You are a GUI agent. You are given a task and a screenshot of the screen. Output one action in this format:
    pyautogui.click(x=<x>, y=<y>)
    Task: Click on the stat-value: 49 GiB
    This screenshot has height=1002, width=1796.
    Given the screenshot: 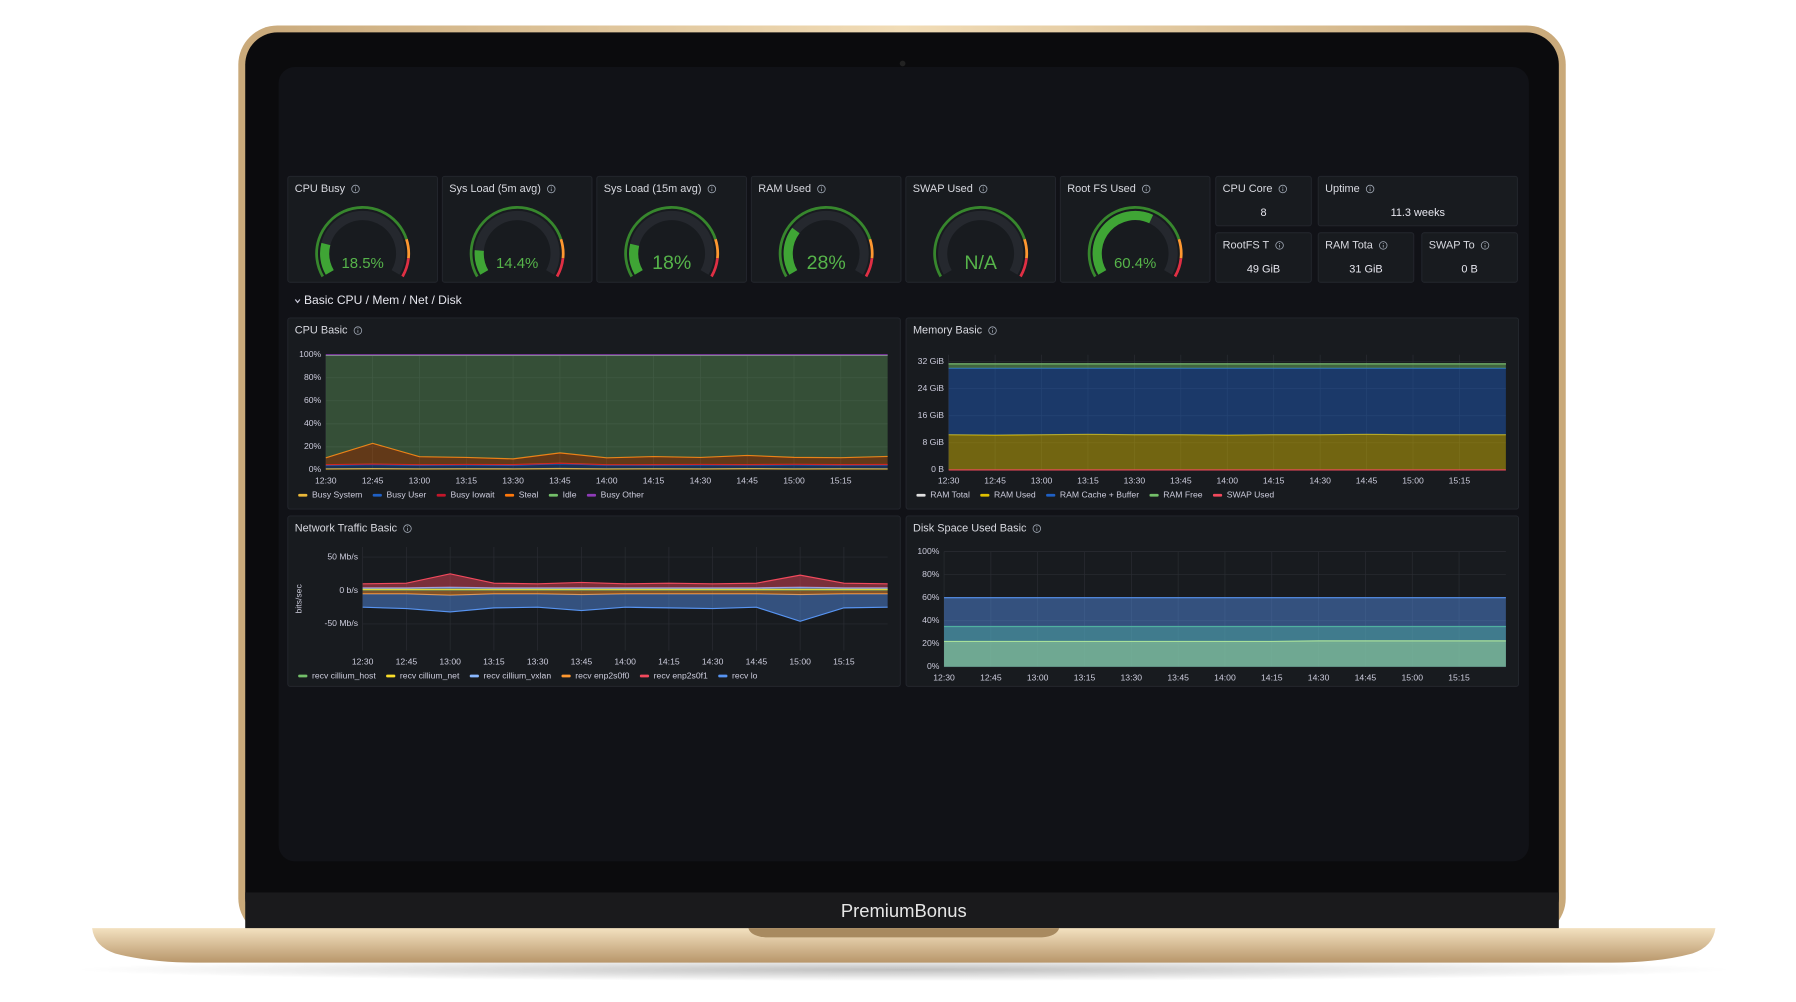 What is the action you would take?
    pyautogui.click(x=1263, y=269)
    